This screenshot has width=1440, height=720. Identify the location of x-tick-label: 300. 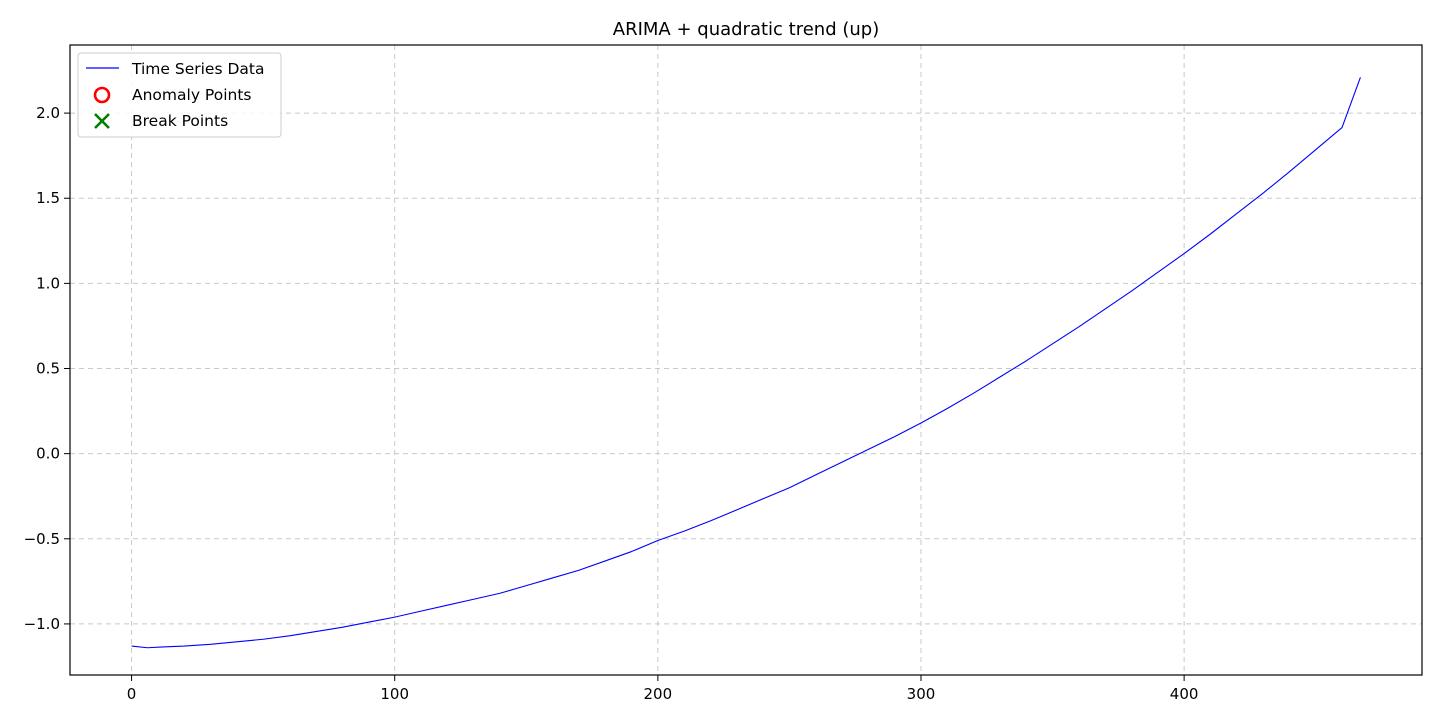
(921, 694).